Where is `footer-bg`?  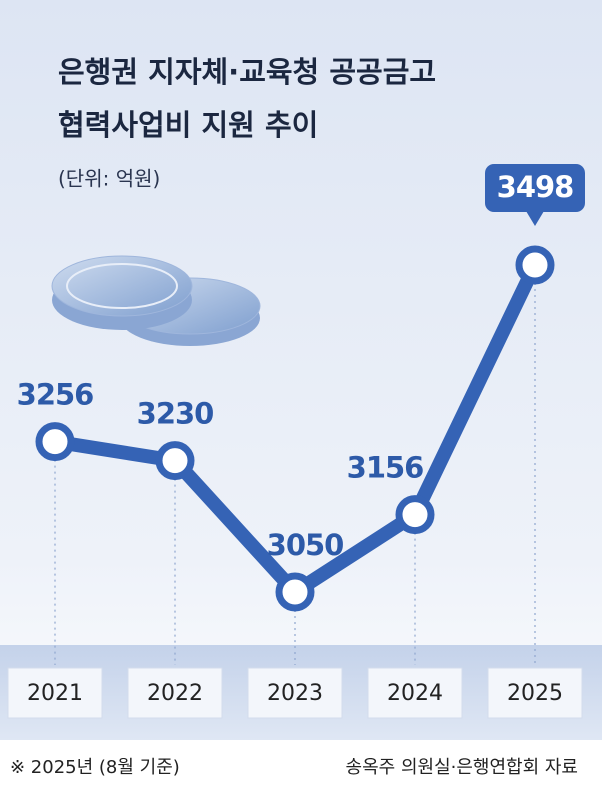 footer-bg is located at coordinates (301, 768).